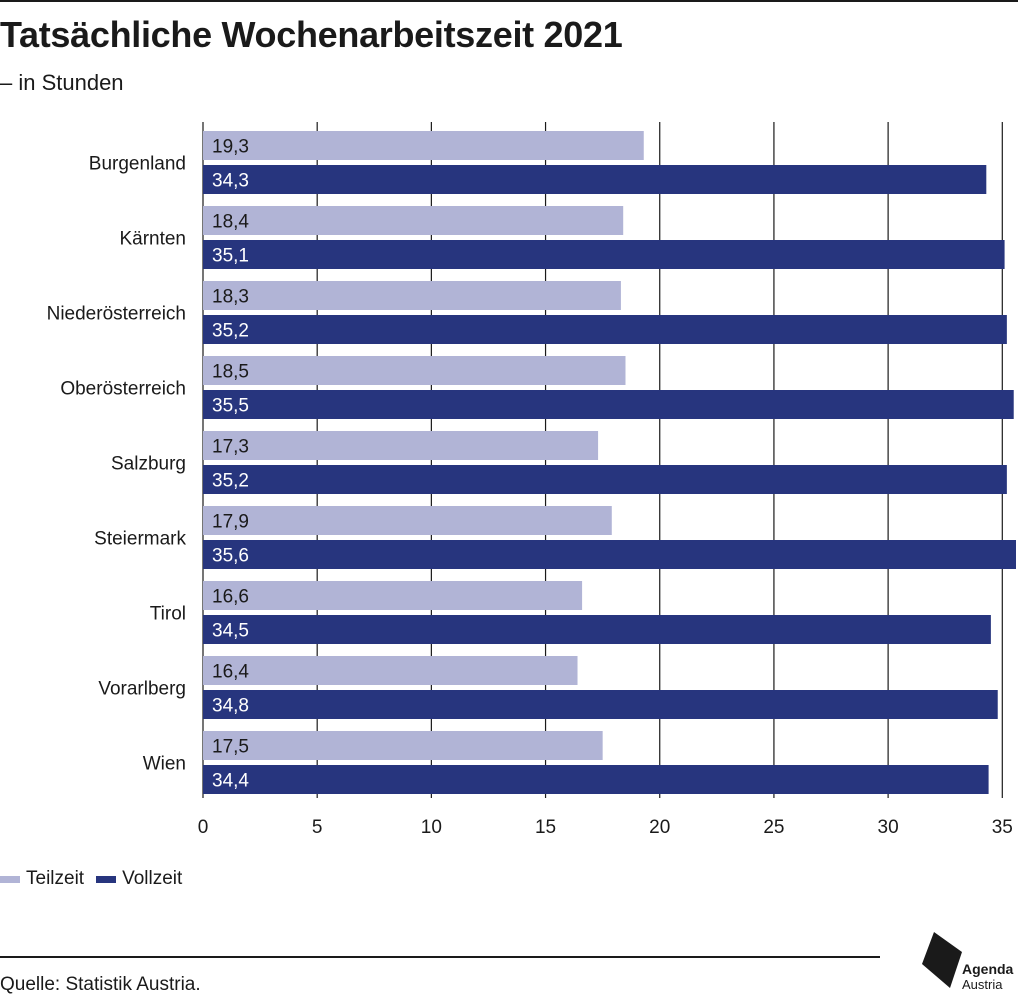  What do you see at coordinates (230, 706) in the screenshot?
I see `data-label-vollzeit-7: 34,8` at bounding box center [230, 706].